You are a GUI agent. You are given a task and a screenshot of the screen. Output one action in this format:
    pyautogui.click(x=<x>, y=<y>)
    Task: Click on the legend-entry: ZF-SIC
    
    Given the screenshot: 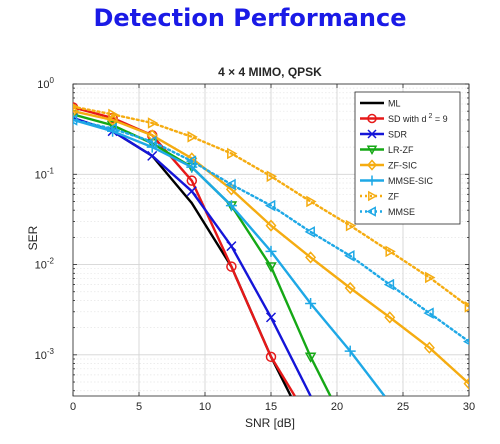 What is the action you would take?
    pyautogui.click(x=388, y=165)
    